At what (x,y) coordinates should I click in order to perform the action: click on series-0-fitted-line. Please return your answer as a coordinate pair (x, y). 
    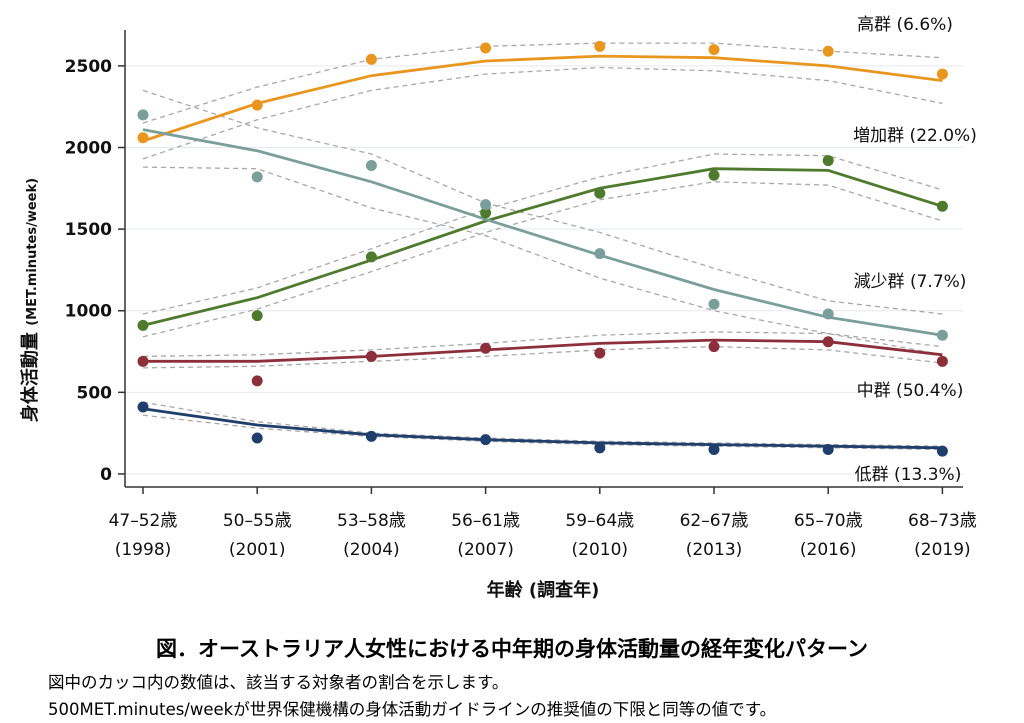
    Looking at the image, I should click on (542, 98).